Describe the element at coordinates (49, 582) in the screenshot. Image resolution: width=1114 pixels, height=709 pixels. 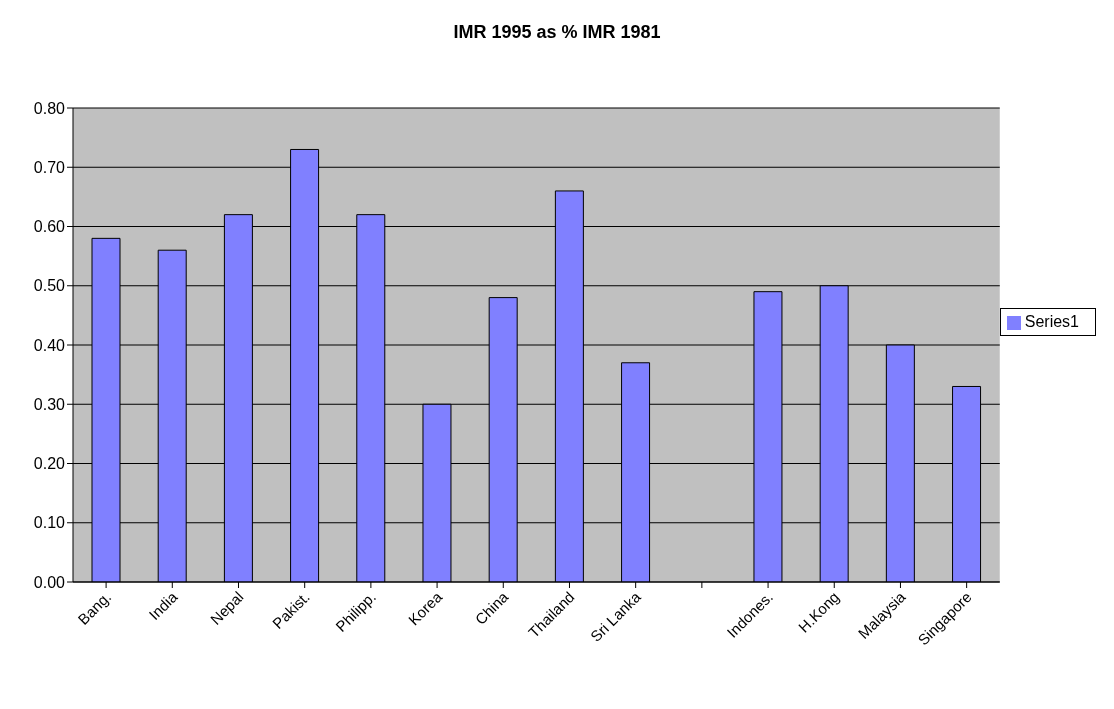
I see `y-tick-label: 0.00` at that location.